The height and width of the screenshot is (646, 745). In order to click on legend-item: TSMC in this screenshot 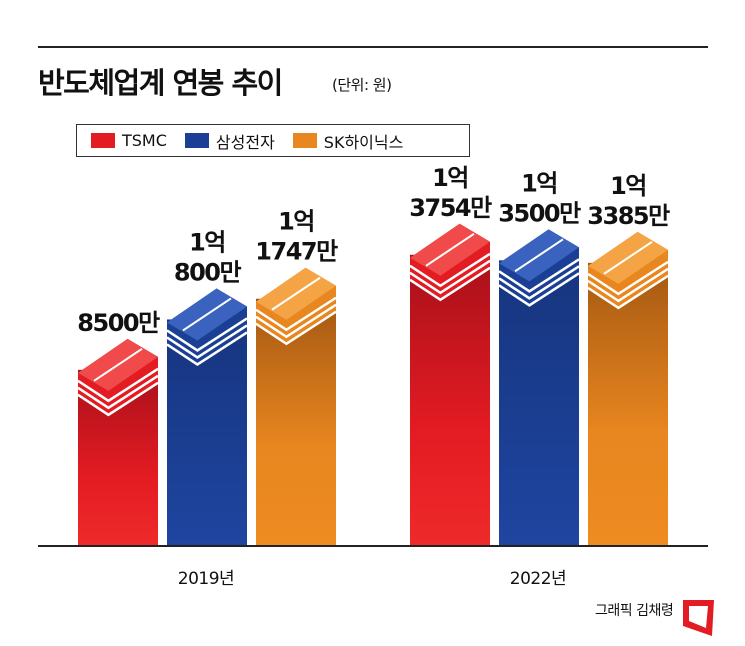, I will do `click(129, 140)`.